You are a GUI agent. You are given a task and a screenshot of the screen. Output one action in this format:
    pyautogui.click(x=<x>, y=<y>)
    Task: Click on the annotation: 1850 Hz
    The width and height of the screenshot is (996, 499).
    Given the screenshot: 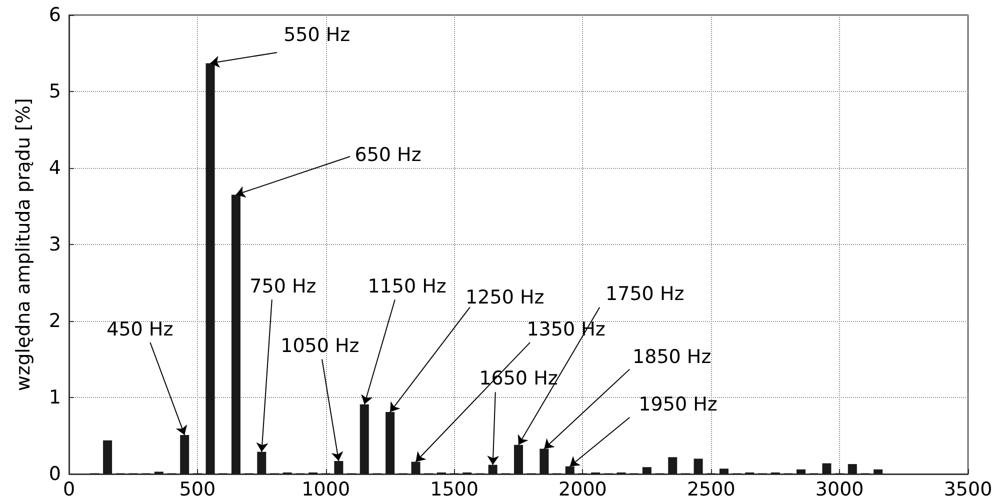 What is the action you would take?
    pyautogui.click(x=672, y=357)
    